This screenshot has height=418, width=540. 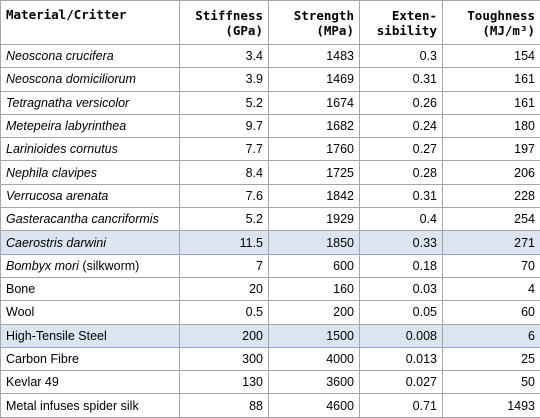 I want to click on cell-strength: 1674, so click(x=314, y=102).